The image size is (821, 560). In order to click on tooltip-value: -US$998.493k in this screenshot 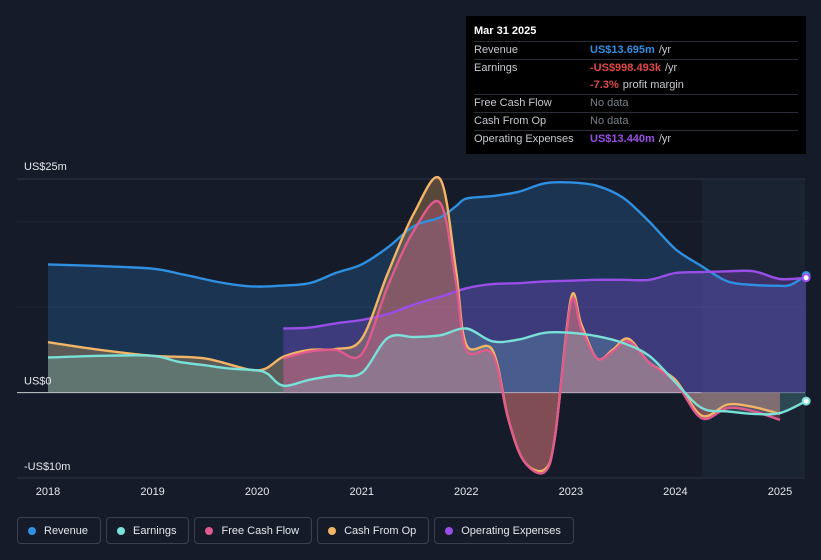, I will do `click(625, 68)`.